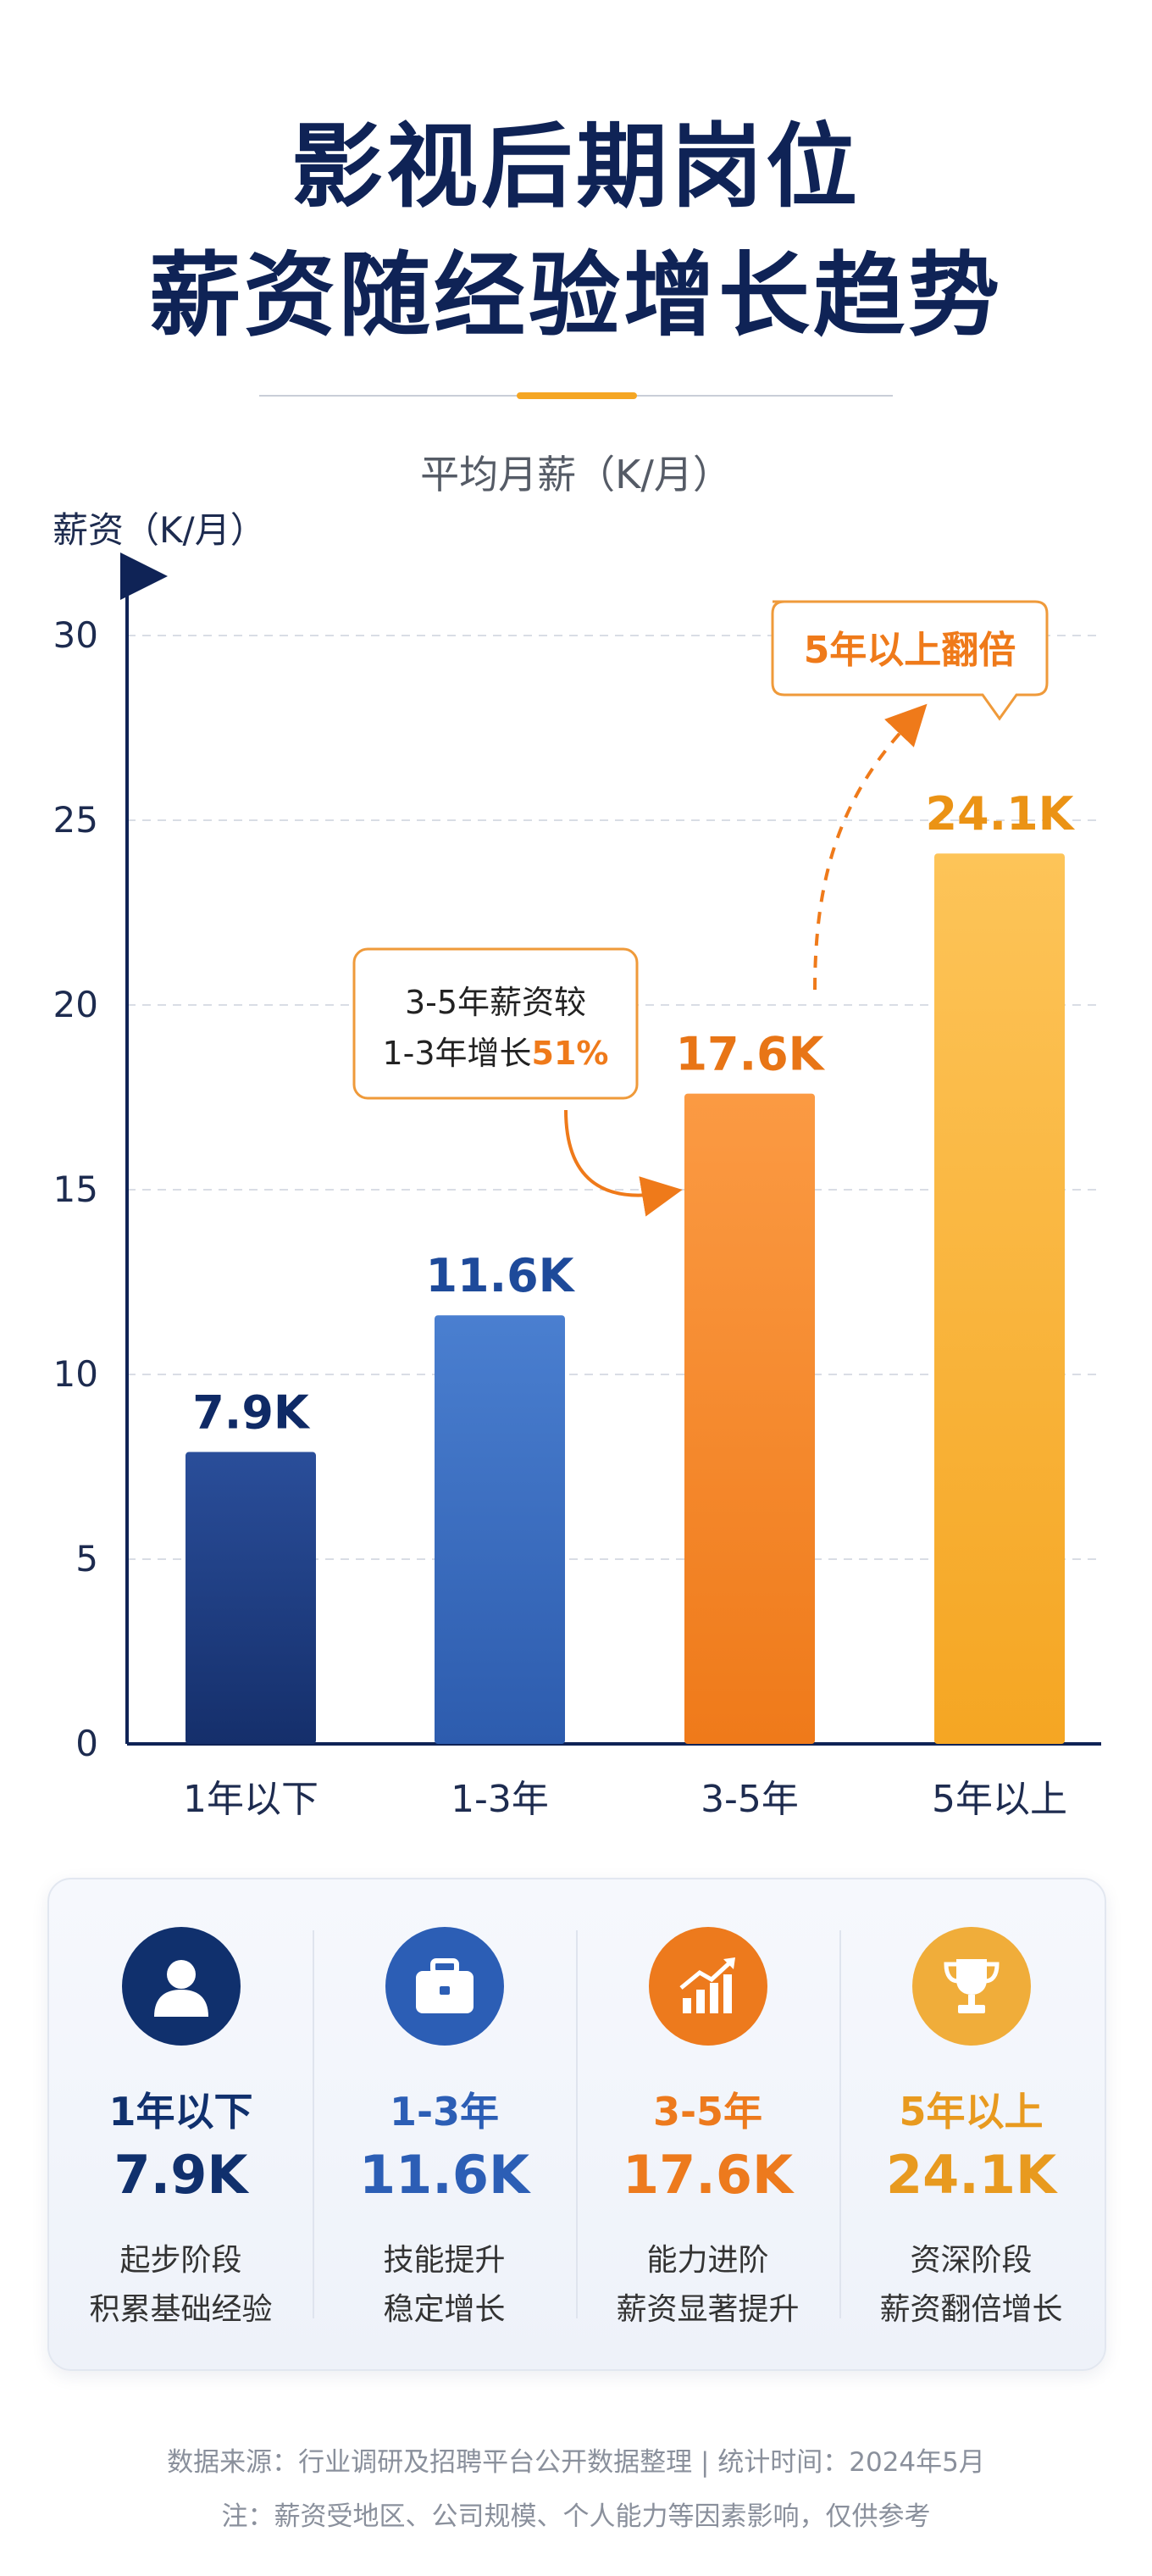  I want to click on summary-desc-2: 薪资显著提升, so click(708, 2309).